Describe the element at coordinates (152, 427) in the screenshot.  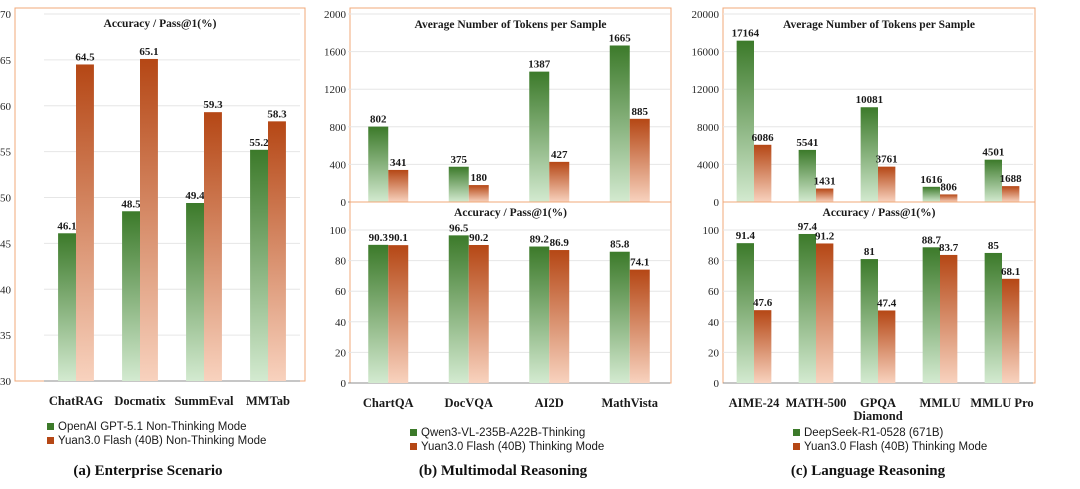
I see `legend-label: OpenAI GPT-5.1 Non-Thinking Mode` at that location.